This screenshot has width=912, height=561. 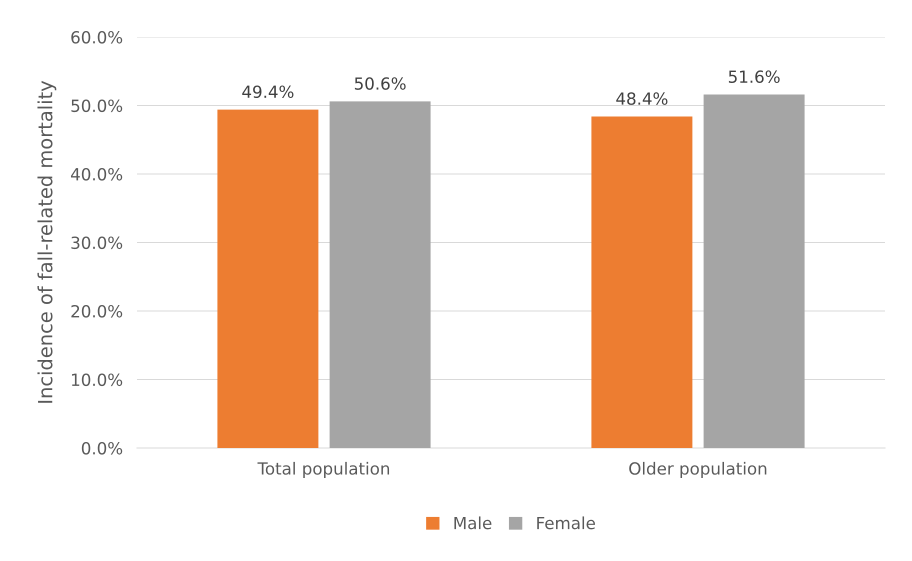 What do you see at coordinates (96, 174) in the screenshot?
I see `y-tick-label: 40.0%` at bounding box center [96, 174].